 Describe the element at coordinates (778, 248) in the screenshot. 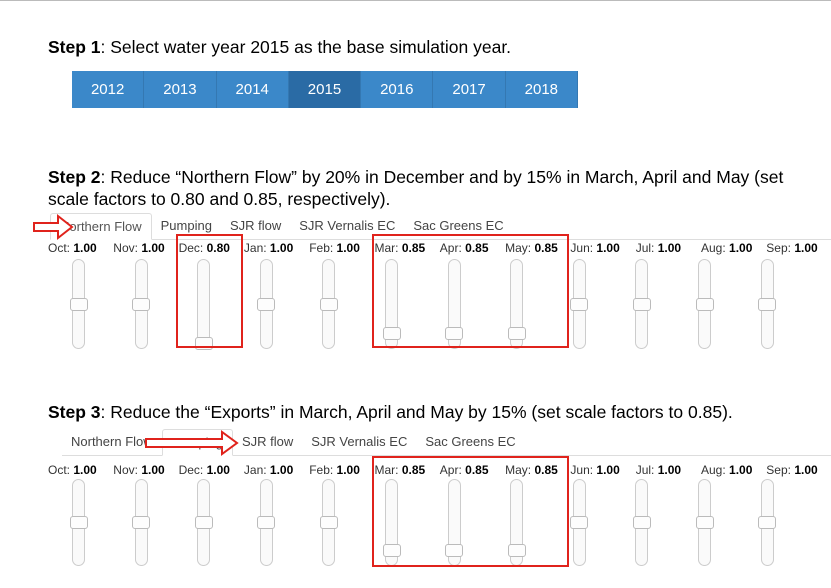

I see `month-name: Sep:` at that location.